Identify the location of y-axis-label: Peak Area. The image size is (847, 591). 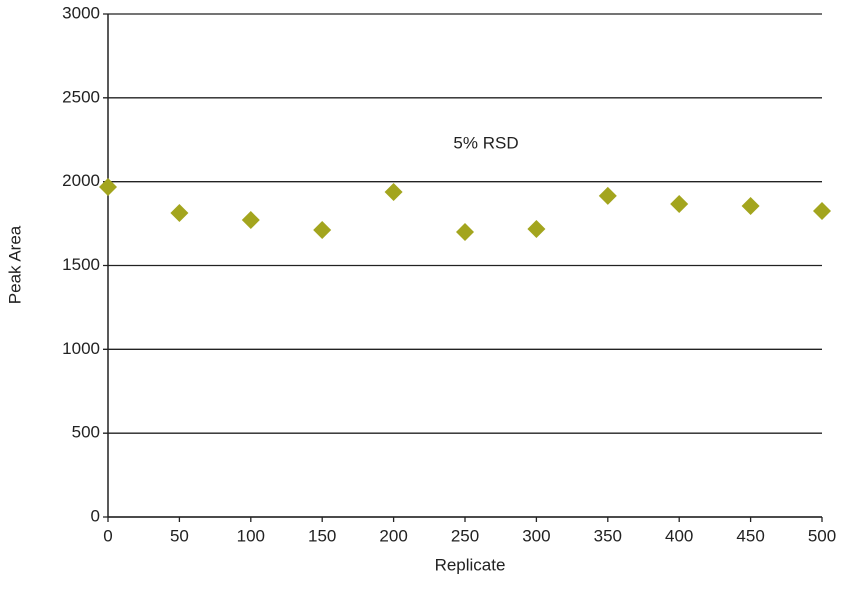
(14, 264).